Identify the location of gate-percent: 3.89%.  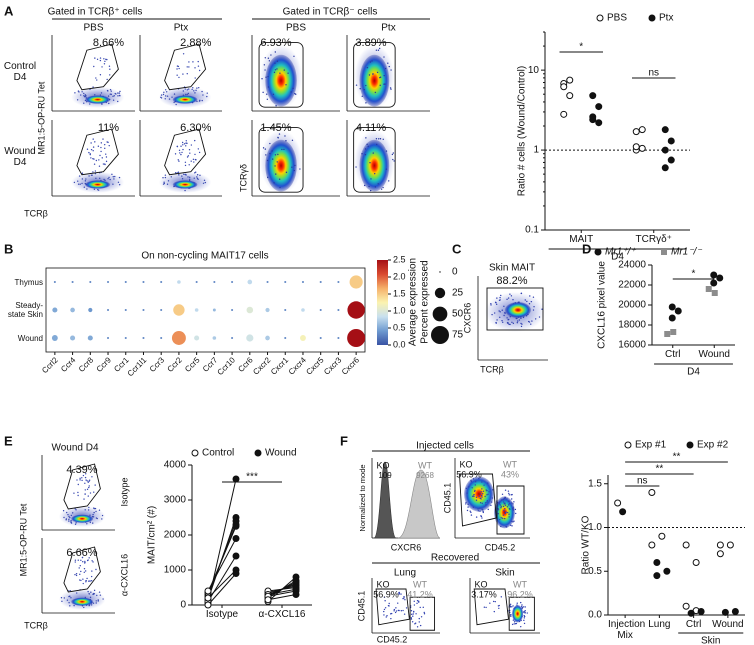
(370, 43).